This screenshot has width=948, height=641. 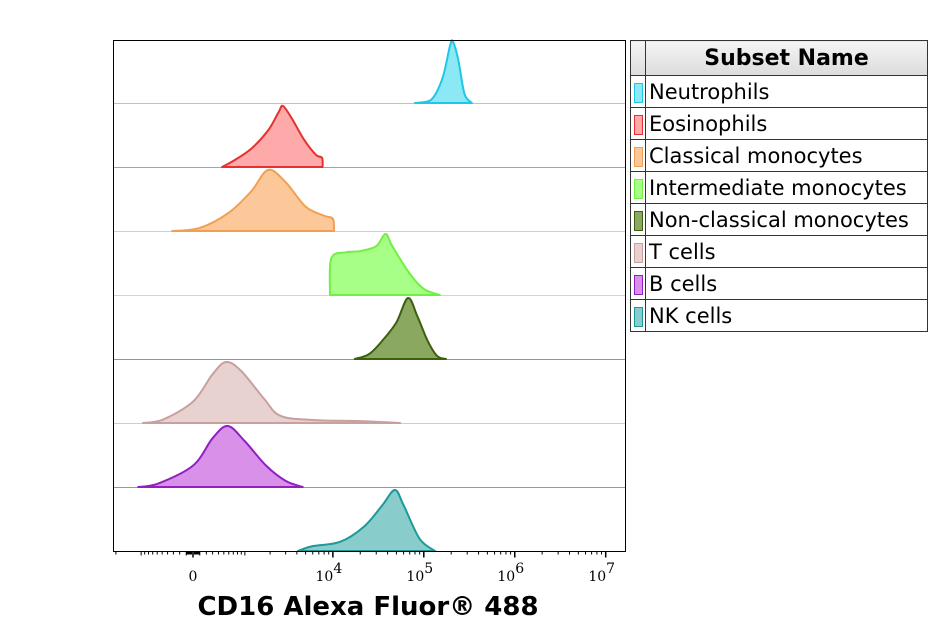 I want to click on histogram-t-cells, so click(x=369, y=392).